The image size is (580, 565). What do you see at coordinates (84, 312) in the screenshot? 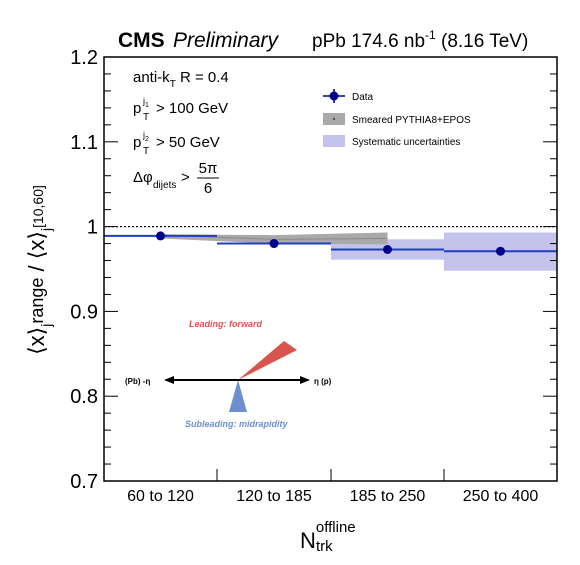
I see `y-tick-label-2: 0.9` at bounding box center [84, 312].